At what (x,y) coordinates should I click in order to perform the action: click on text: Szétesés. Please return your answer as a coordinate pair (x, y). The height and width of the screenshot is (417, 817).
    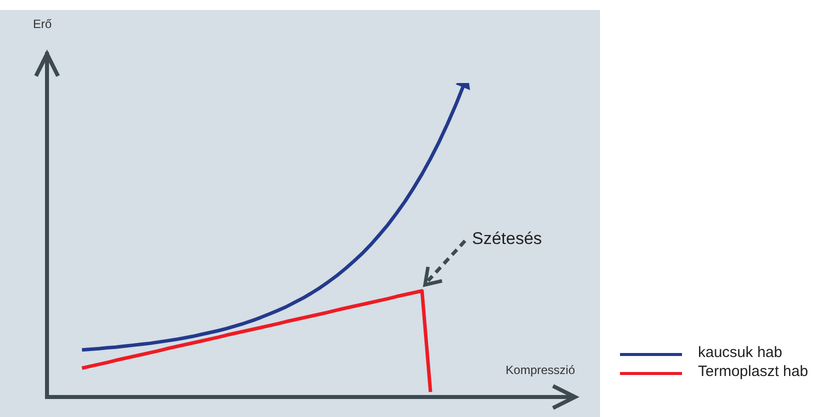
    Looking at the image, I should click on (507, 238).